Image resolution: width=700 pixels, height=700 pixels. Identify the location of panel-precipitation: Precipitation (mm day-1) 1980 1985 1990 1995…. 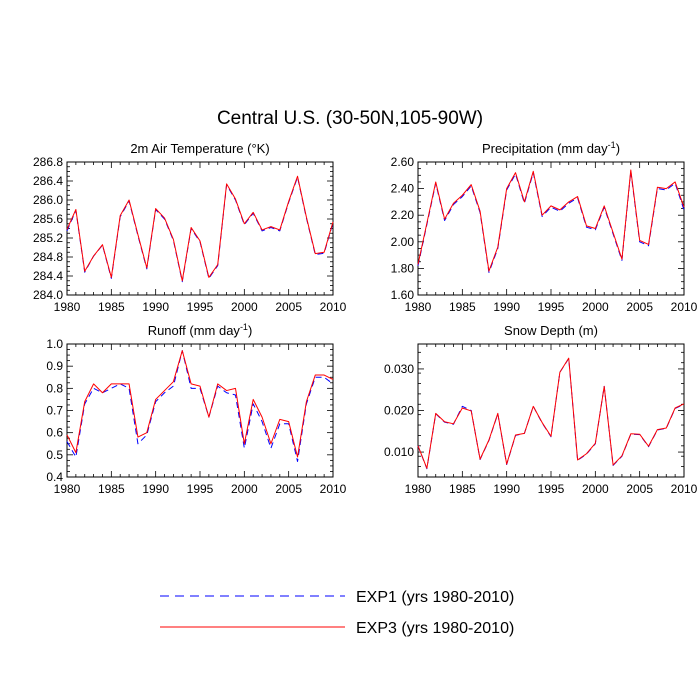
(544, 227).